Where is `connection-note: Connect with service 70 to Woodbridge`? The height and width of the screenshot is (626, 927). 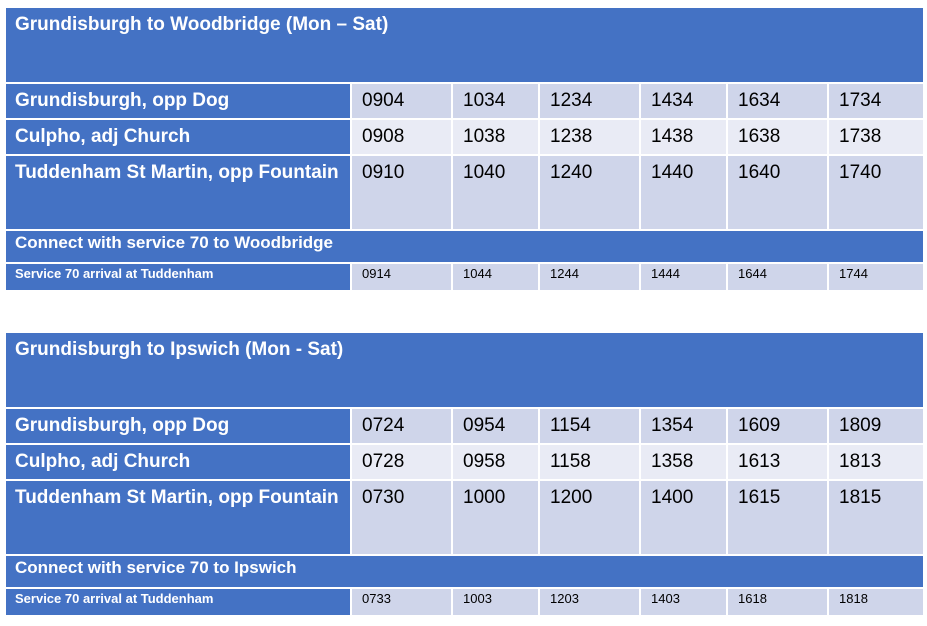
connection-note: Connect with service 70 to Woodbridge is located at coordinates (464, 246).